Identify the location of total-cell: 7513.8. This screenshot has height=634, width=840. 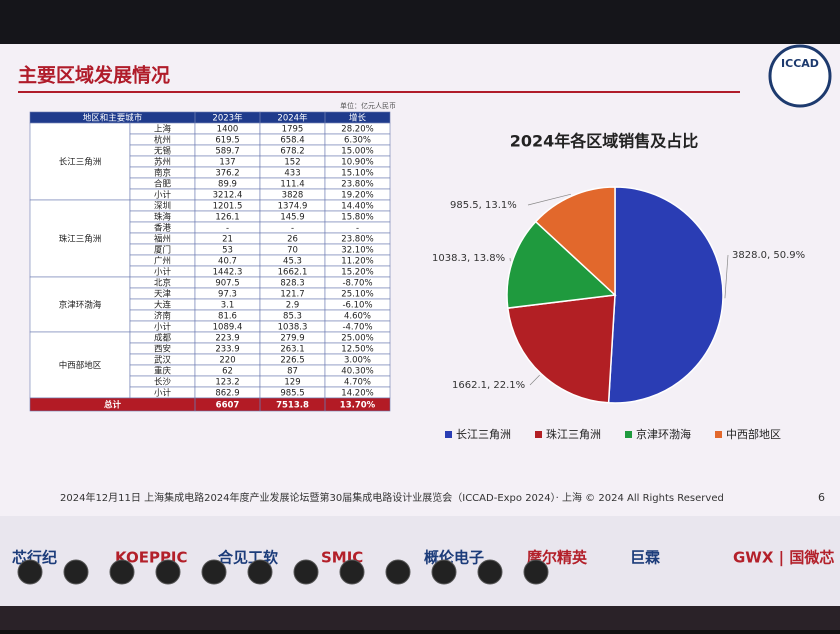
(292, 406).